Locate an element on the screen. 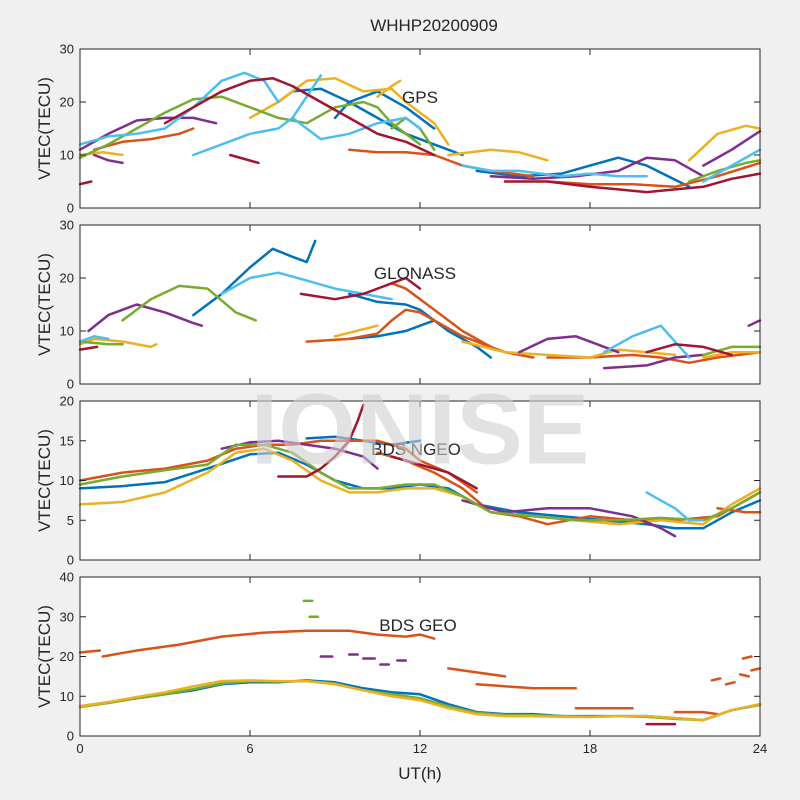  y-tick-label: 15 is located at coordinates (67, 440).